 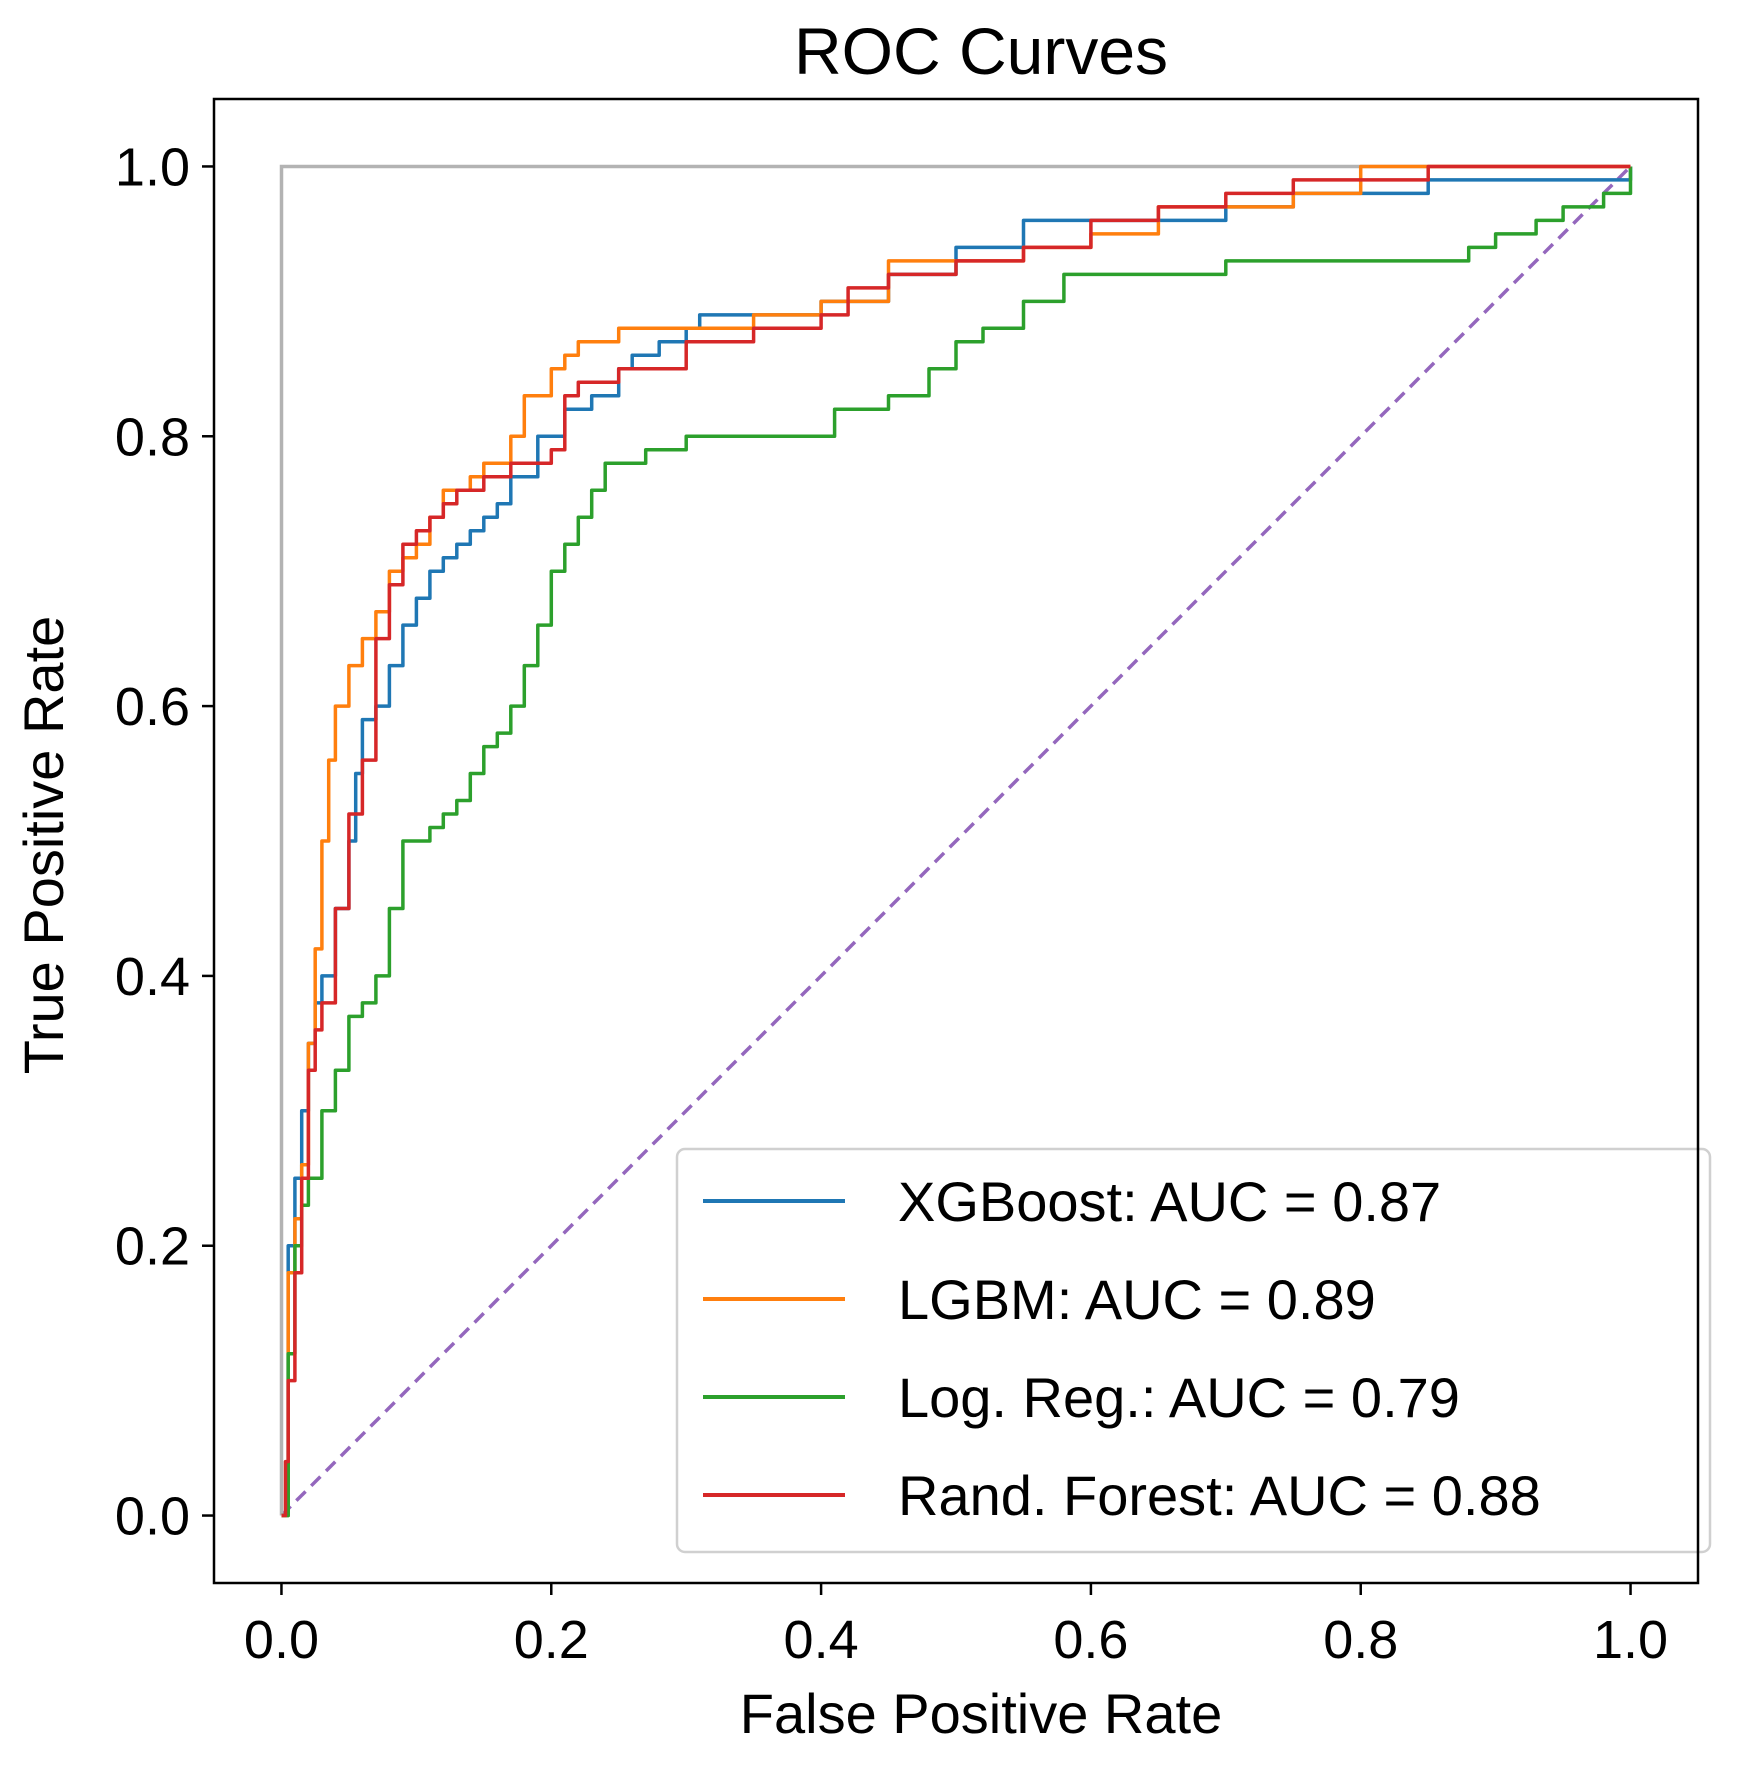 I want to click on y-tick-label: 0.8, so click(x=152, y=437).